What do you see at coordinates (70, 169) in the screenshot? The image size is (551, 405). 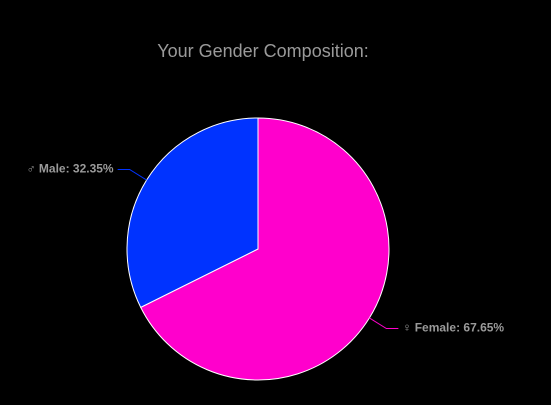 I see `data-label: ♂ Male: 32.35%` at bounding box center [70, 169].